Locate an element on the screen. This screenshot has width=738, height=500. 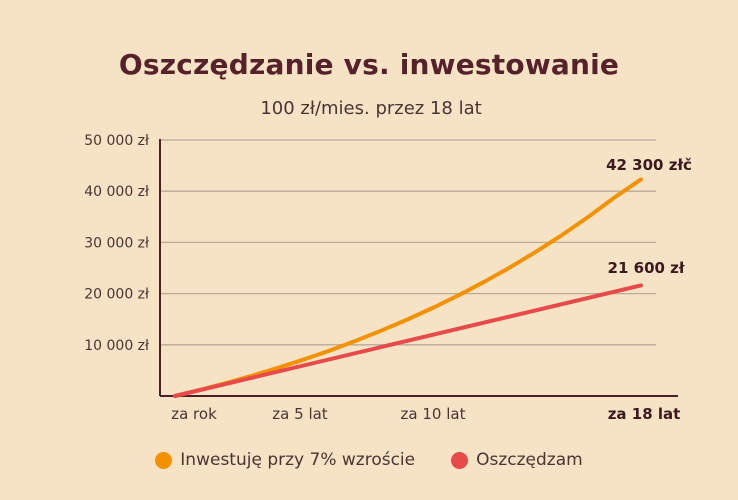
x-tick-label-3: za 18 lat is located at coordinates (644, 414).